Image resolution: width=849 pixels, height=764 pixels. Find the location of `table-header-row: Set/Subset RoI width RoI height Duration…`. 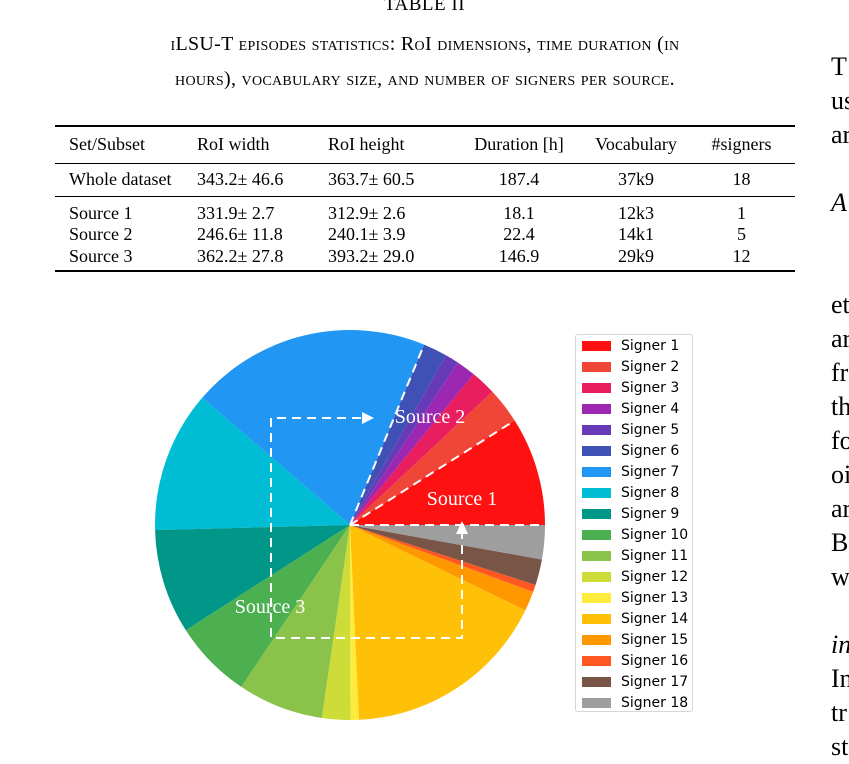

table-header-row: Set/Subset RoI width RoI height Duration… is located at coordinates (425, 144).